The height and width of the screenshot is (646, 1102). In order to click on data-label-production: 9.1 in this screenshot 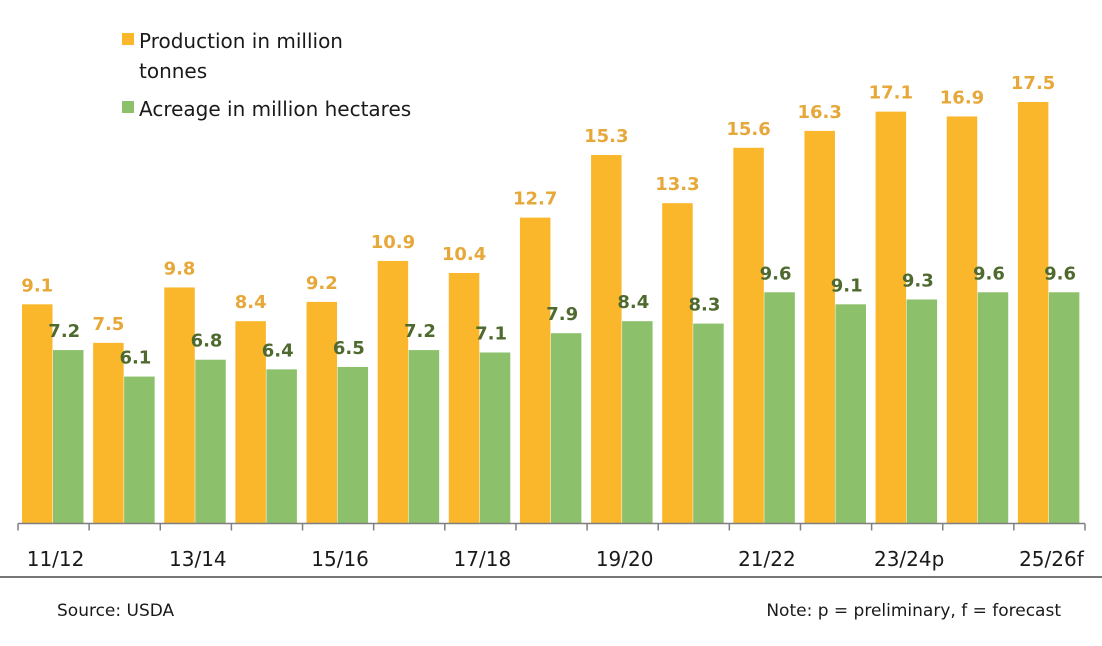, I will do `click(37, 285)`.